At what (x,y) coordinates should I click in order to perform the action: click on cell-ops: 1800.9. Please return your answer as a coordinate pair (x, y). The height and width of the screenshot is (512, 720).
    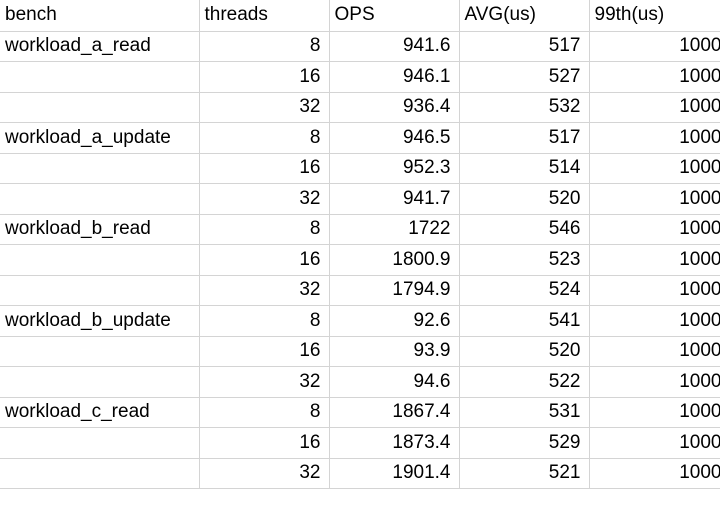
    Looking at the image, I should click on (394, 260).